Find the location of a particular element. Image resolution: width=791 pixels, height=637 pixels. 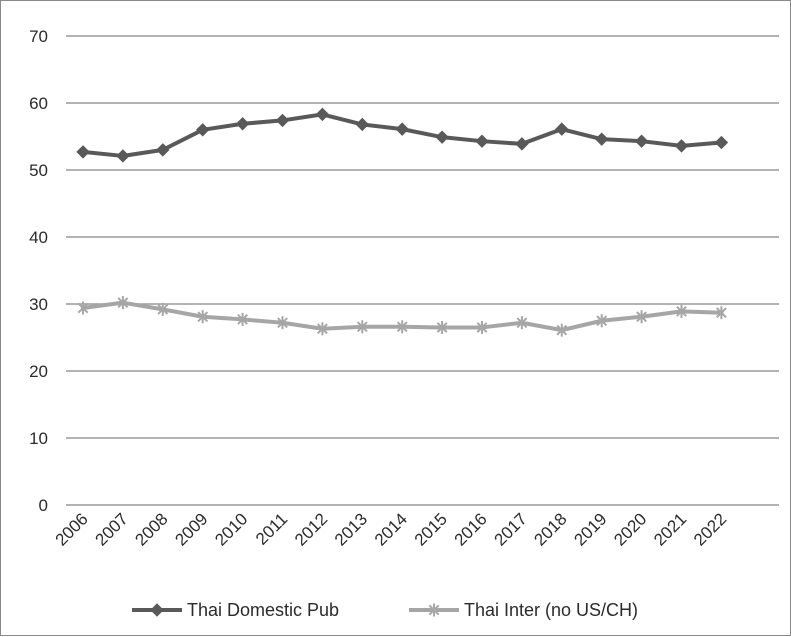

x-tick-label: 2007 is located at coordinates (112, 529).